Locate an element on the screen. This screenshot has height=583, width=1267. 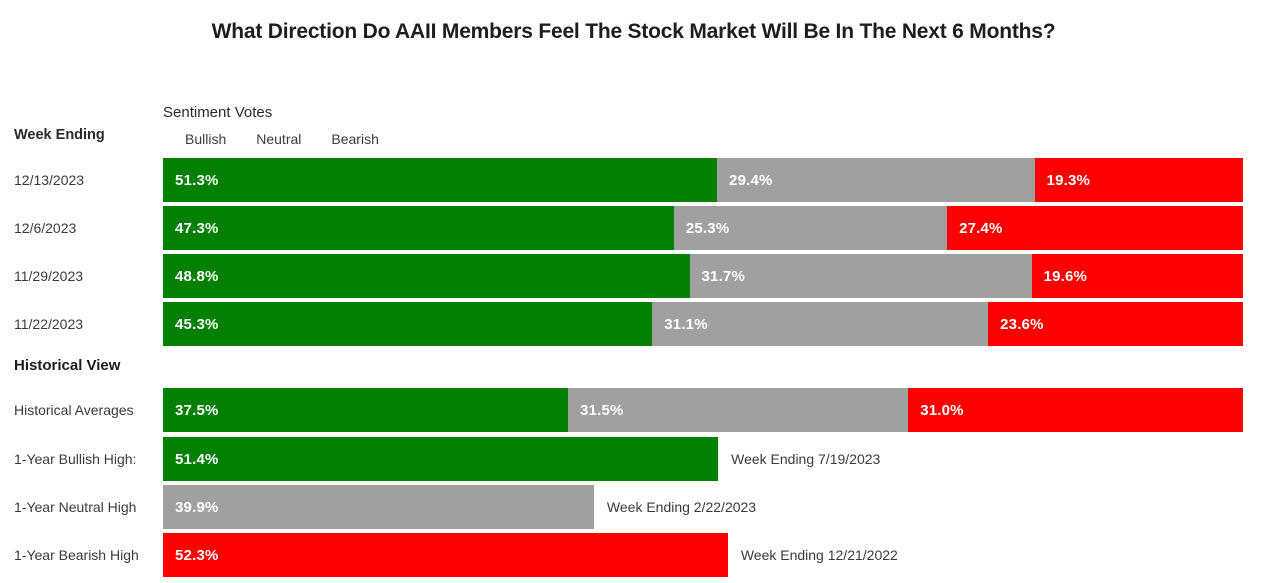
bearish-segment: 23.6% is located at coordinates (1115, 324).